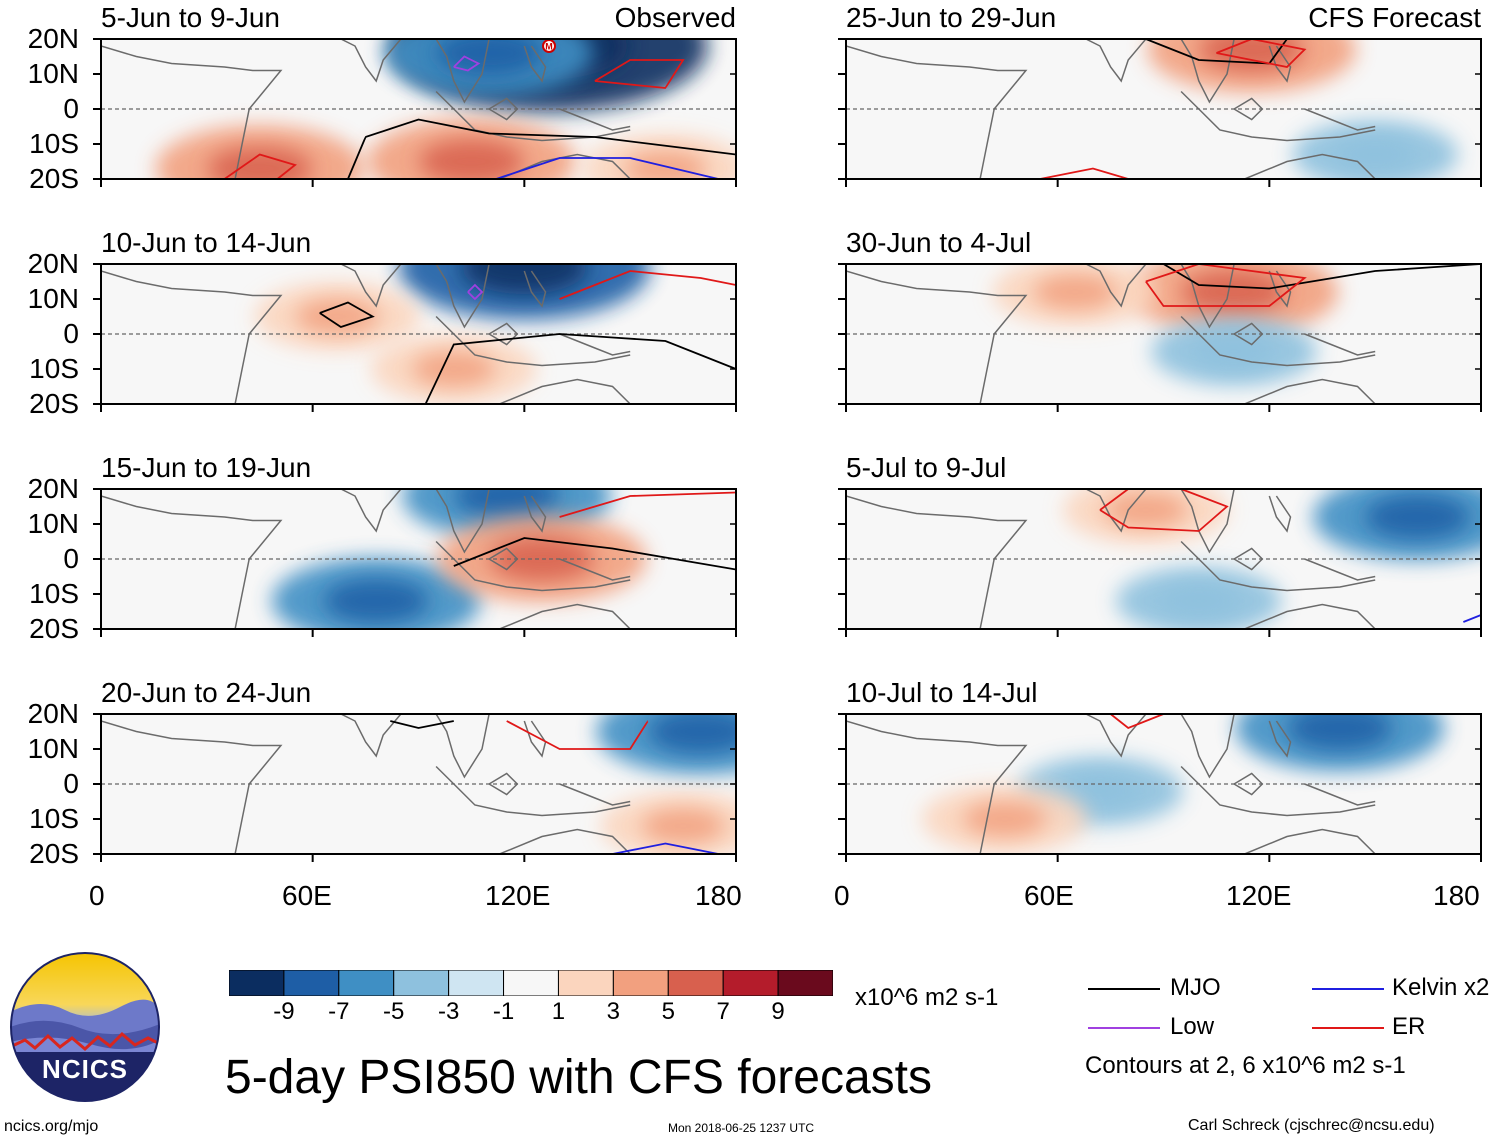 The image size is (1510, 1142). What do you see at coordinates (1348, 989) in the screenshot?
I see `legend-swatch-kelvin` at bounding box center [1348, 989].